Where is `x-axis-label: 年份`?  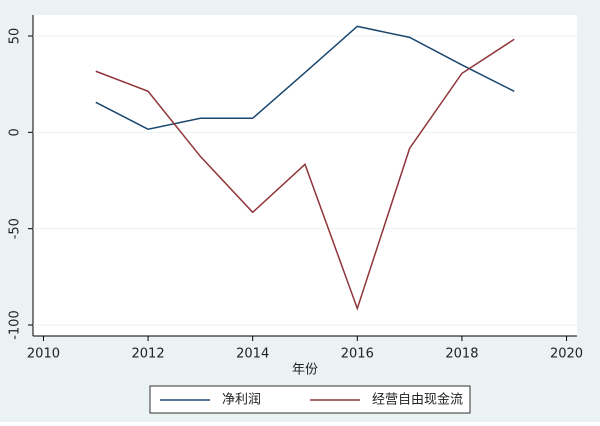 x-axis-label: 年份 is located at coordinates (305, 370).